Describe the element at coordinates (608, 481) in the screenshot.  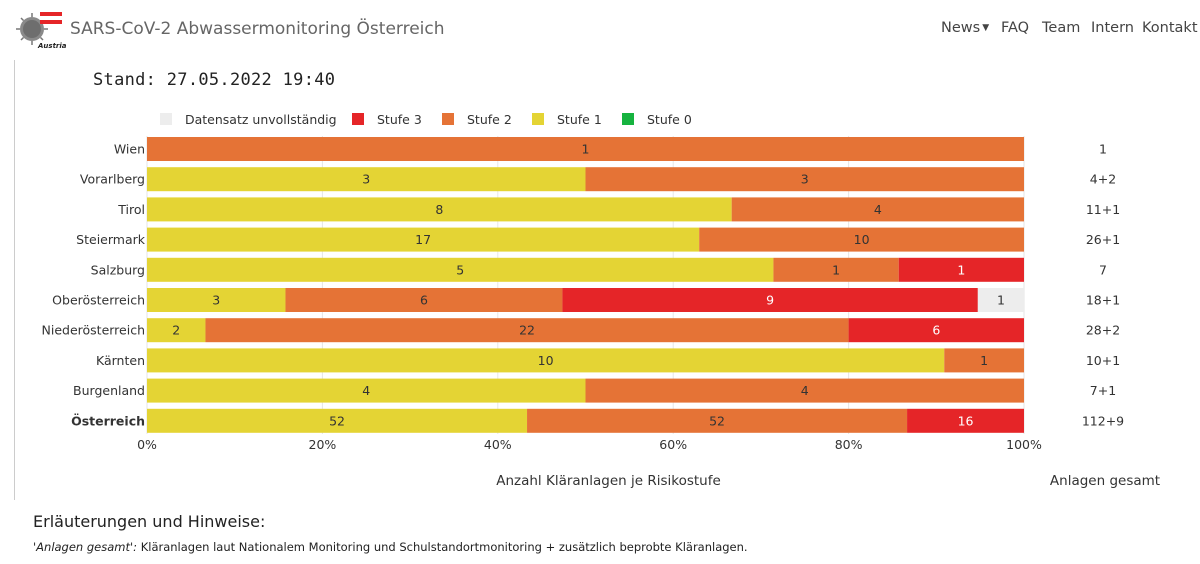
I see `x-axis-title: Anzahl Kläranlagen je Risikostufe` at that location.